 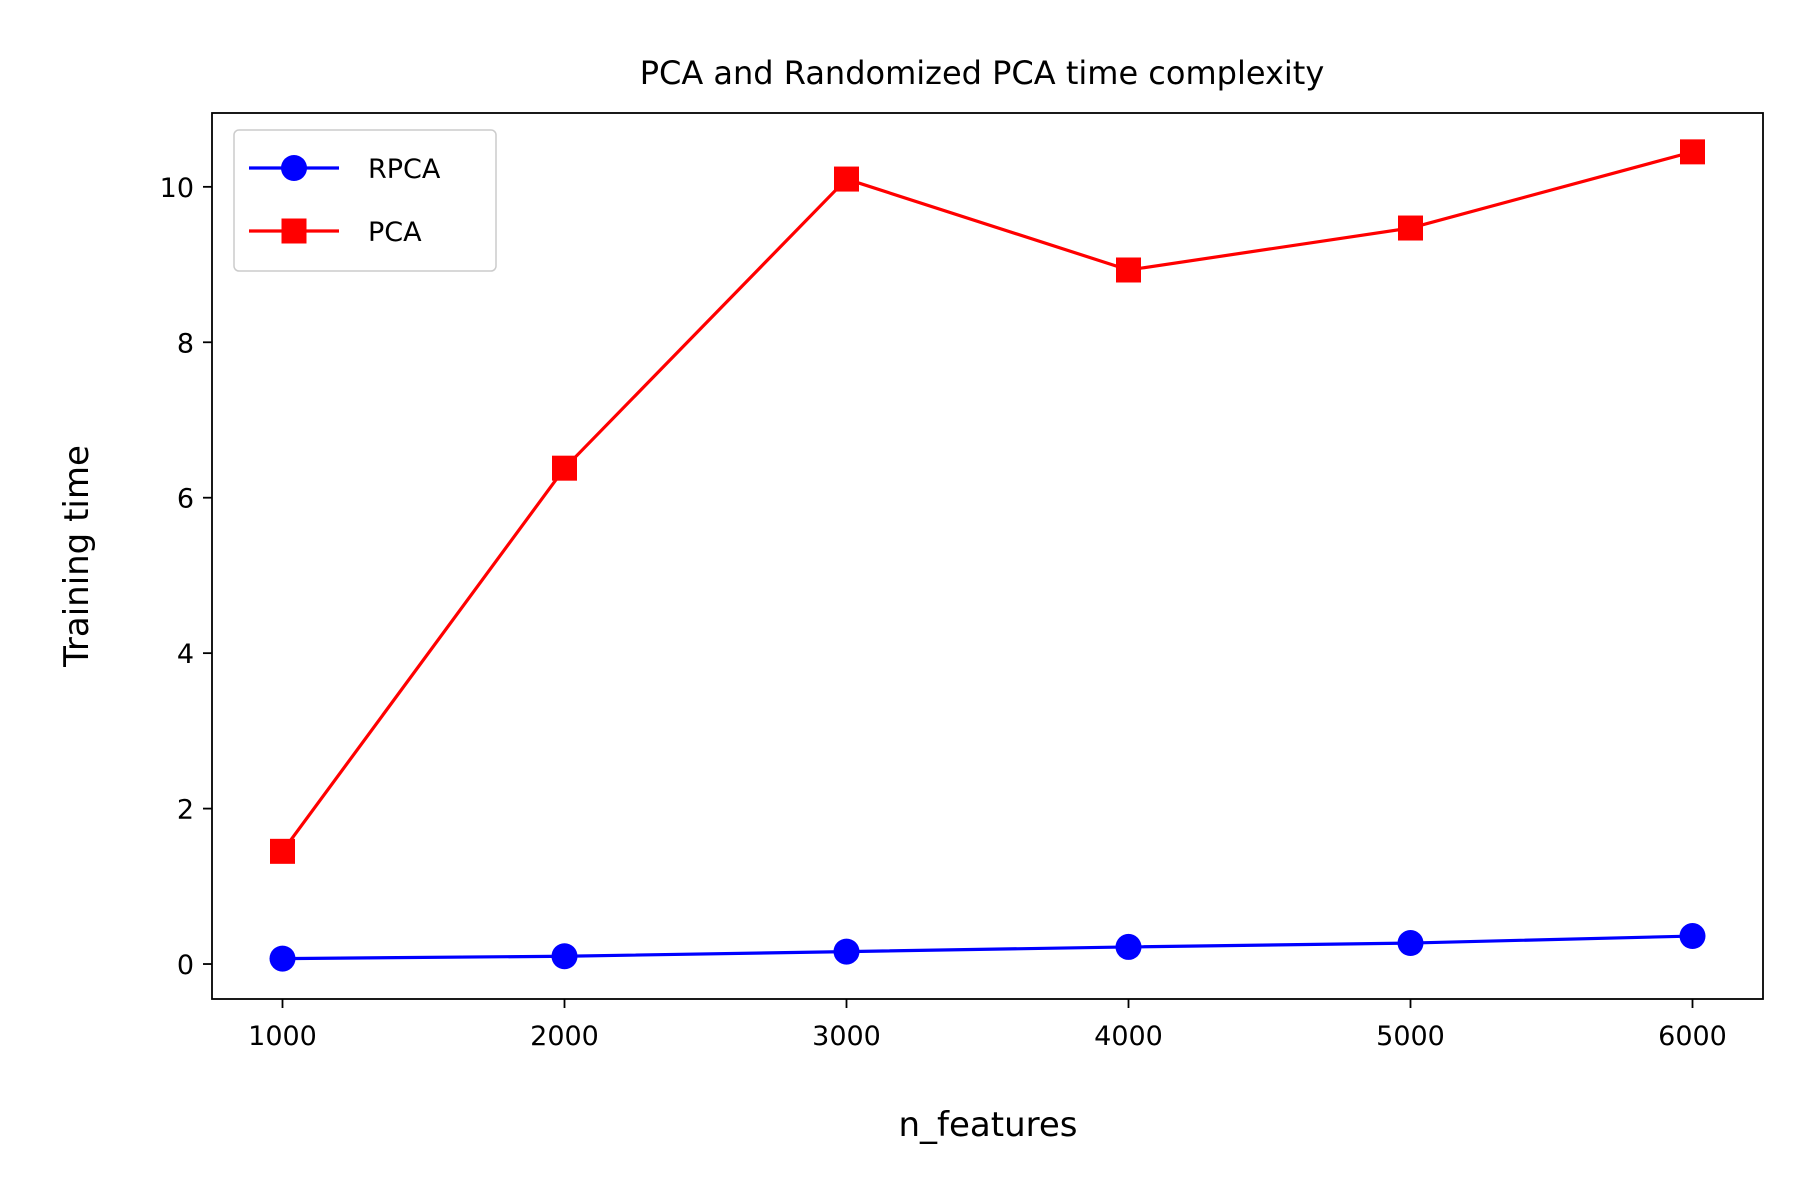 What do you see at coordinates (77, 556) in the screenshot?
I see `y-axis-label: Training time` at bounding box center [77, 556].